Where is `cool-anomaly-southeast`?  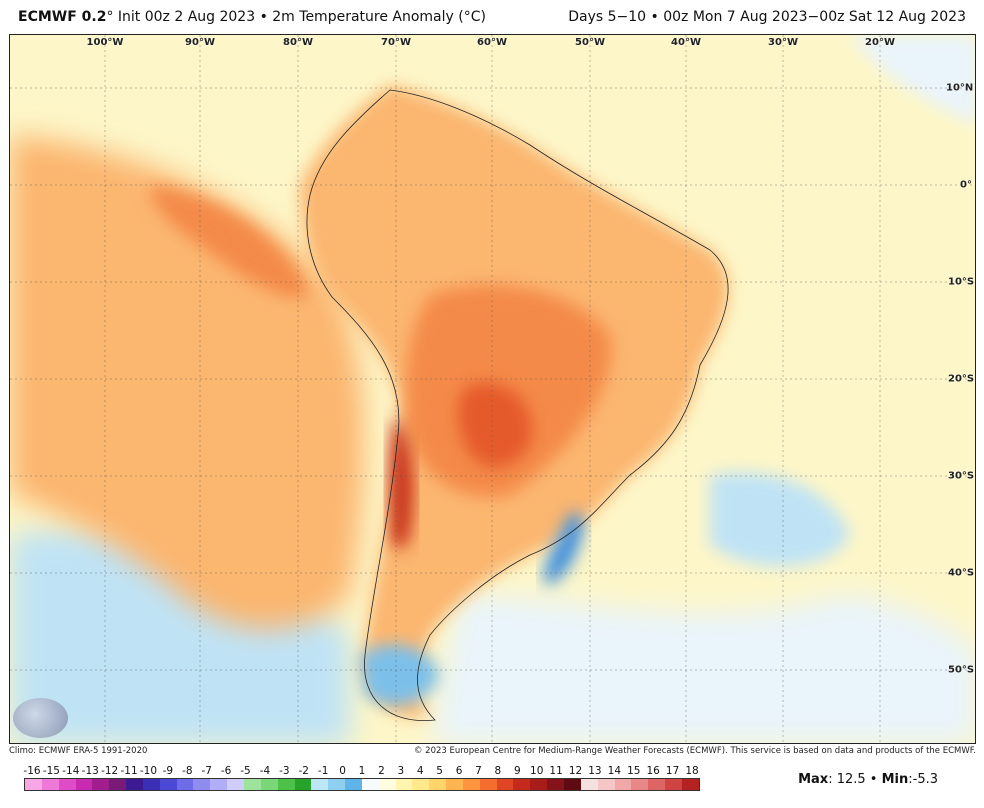 cool-anomaly-southeast is located at coordinates (702, 669).